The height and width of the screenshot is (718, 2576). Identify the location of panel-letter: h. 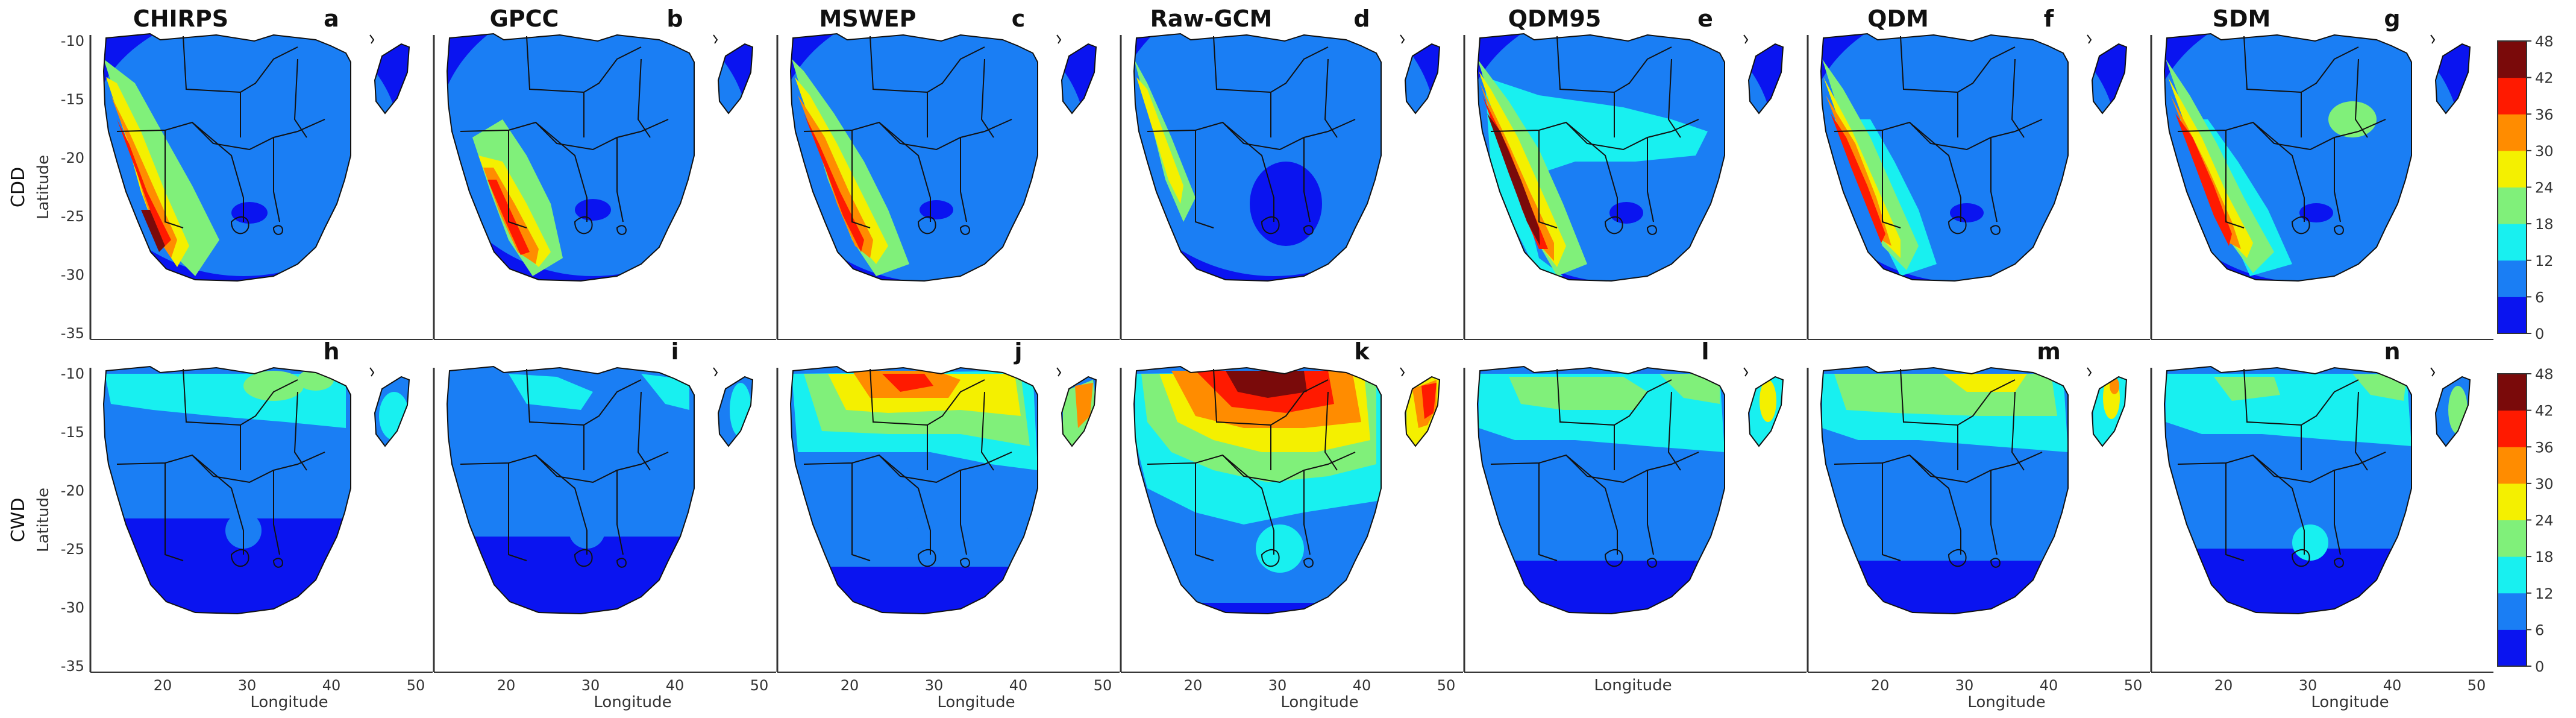
(331, 352).